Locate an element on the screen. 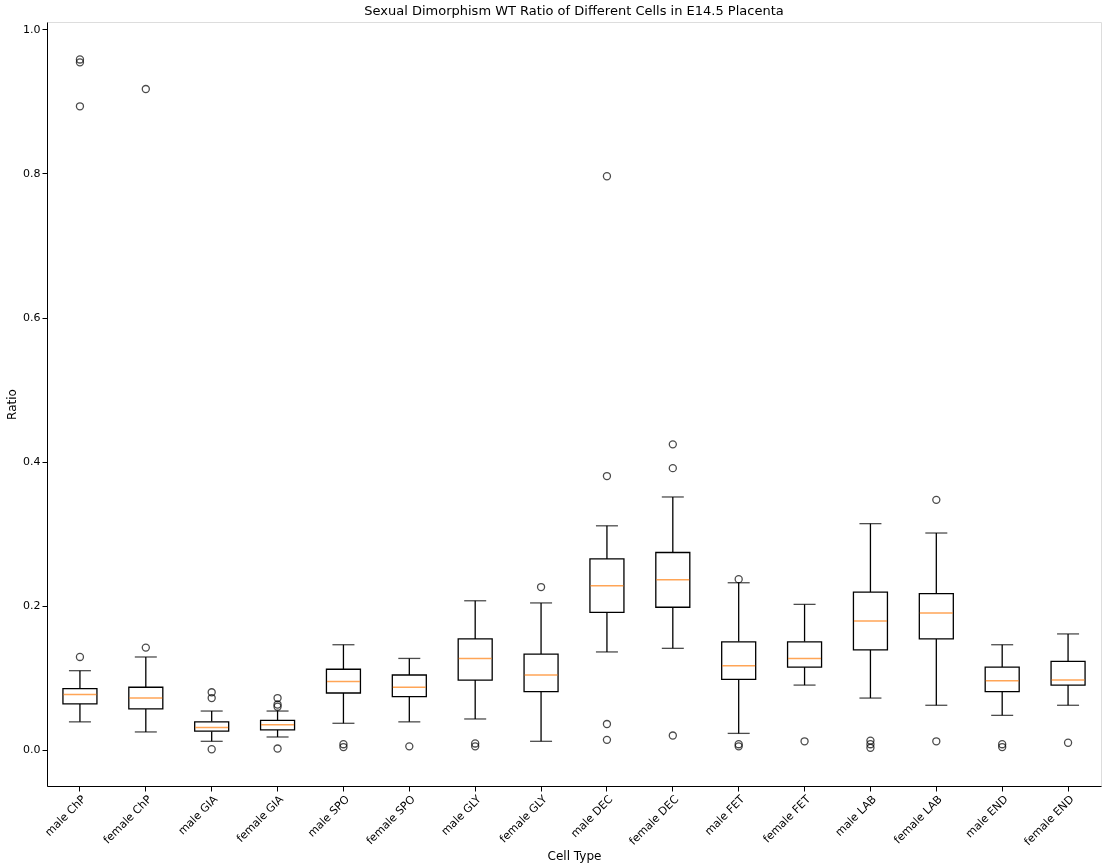  x-axis-title: Cell Type is located at coordinates (574, 856).